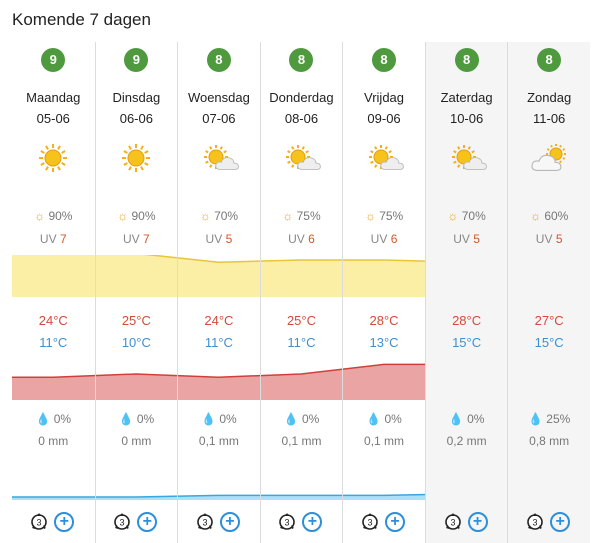 The width and height of the screenshot is (600, 543). I want to click on rain-amount: 0,1 mm, so click(218, 441).